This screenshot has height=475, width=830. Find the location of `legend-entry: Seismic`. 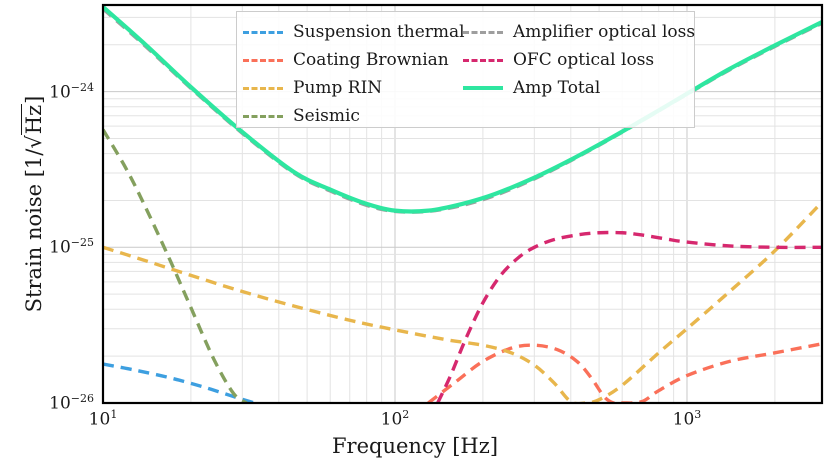

legend-entry: Seismic is located at coordinates (354, 116).